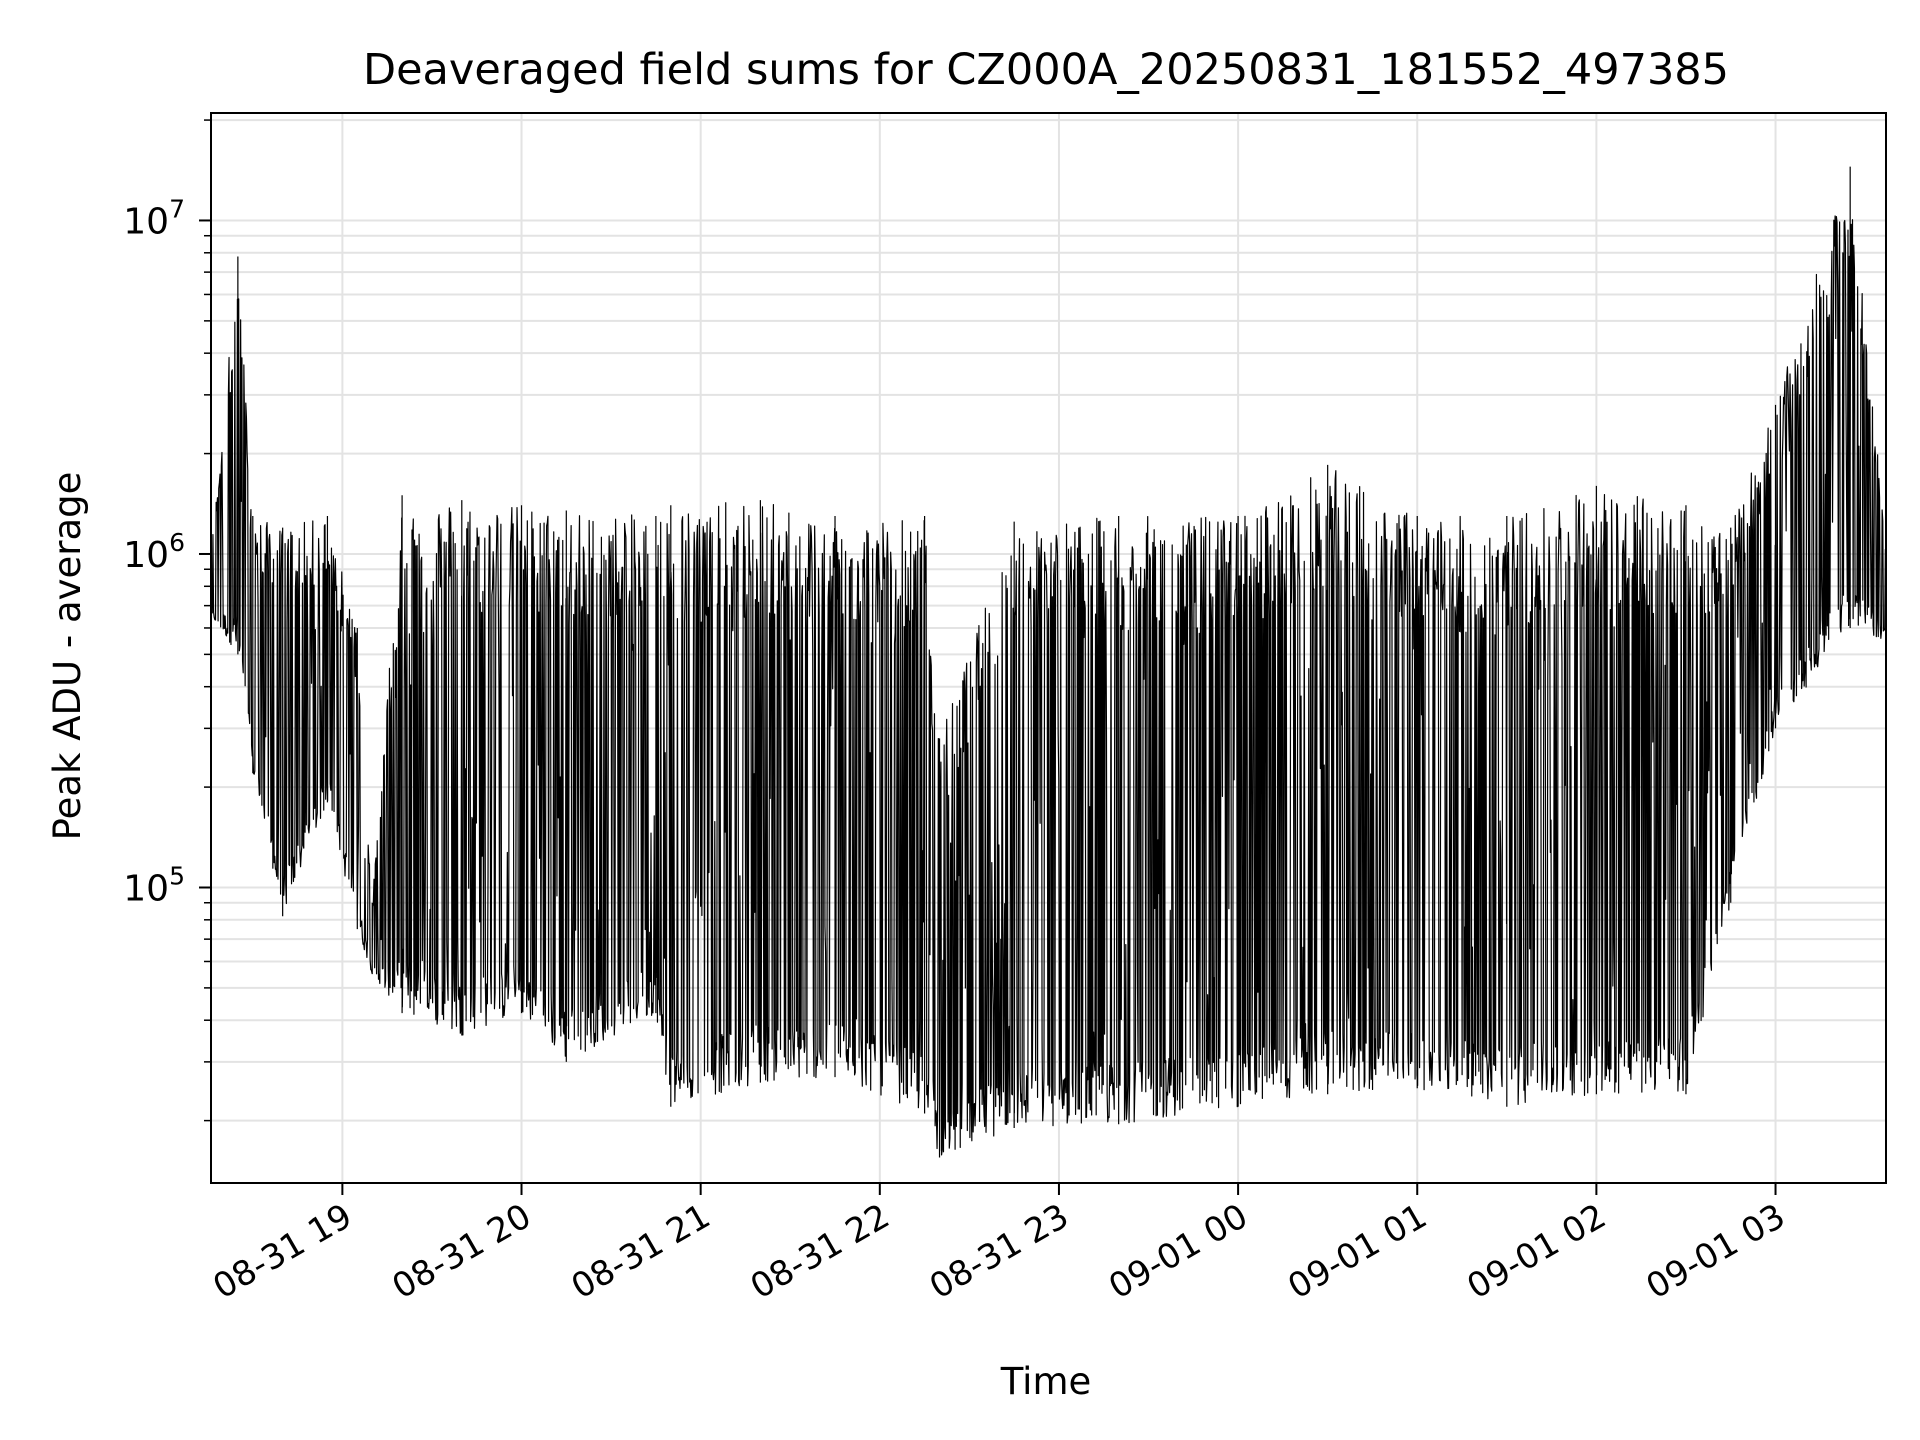 The image size is (1920, 1440). Describe the element at coordinates (167, 620) in the screenshot. I see `y-axis: 10⁵ 10⁶ 10⁷` at that location.